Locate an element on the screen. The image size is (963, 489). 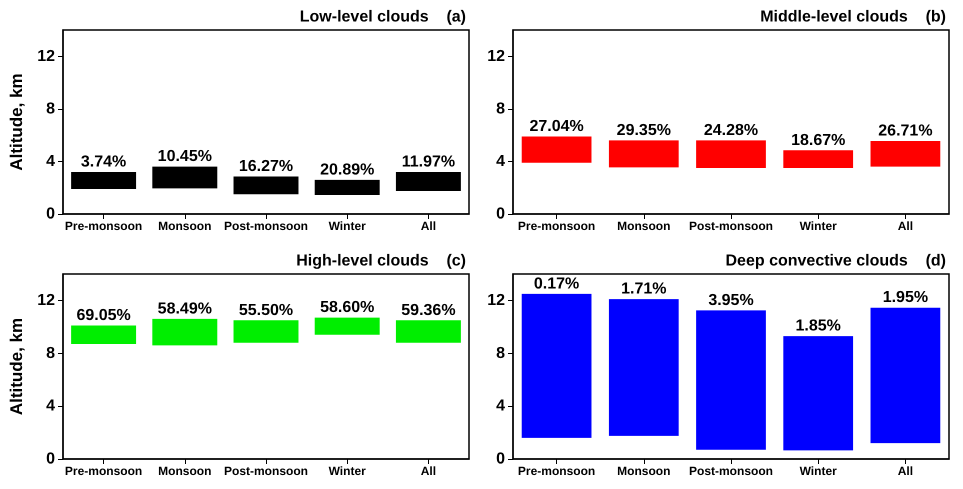
annotation: 16.27% is located at coordinates (266, 167).